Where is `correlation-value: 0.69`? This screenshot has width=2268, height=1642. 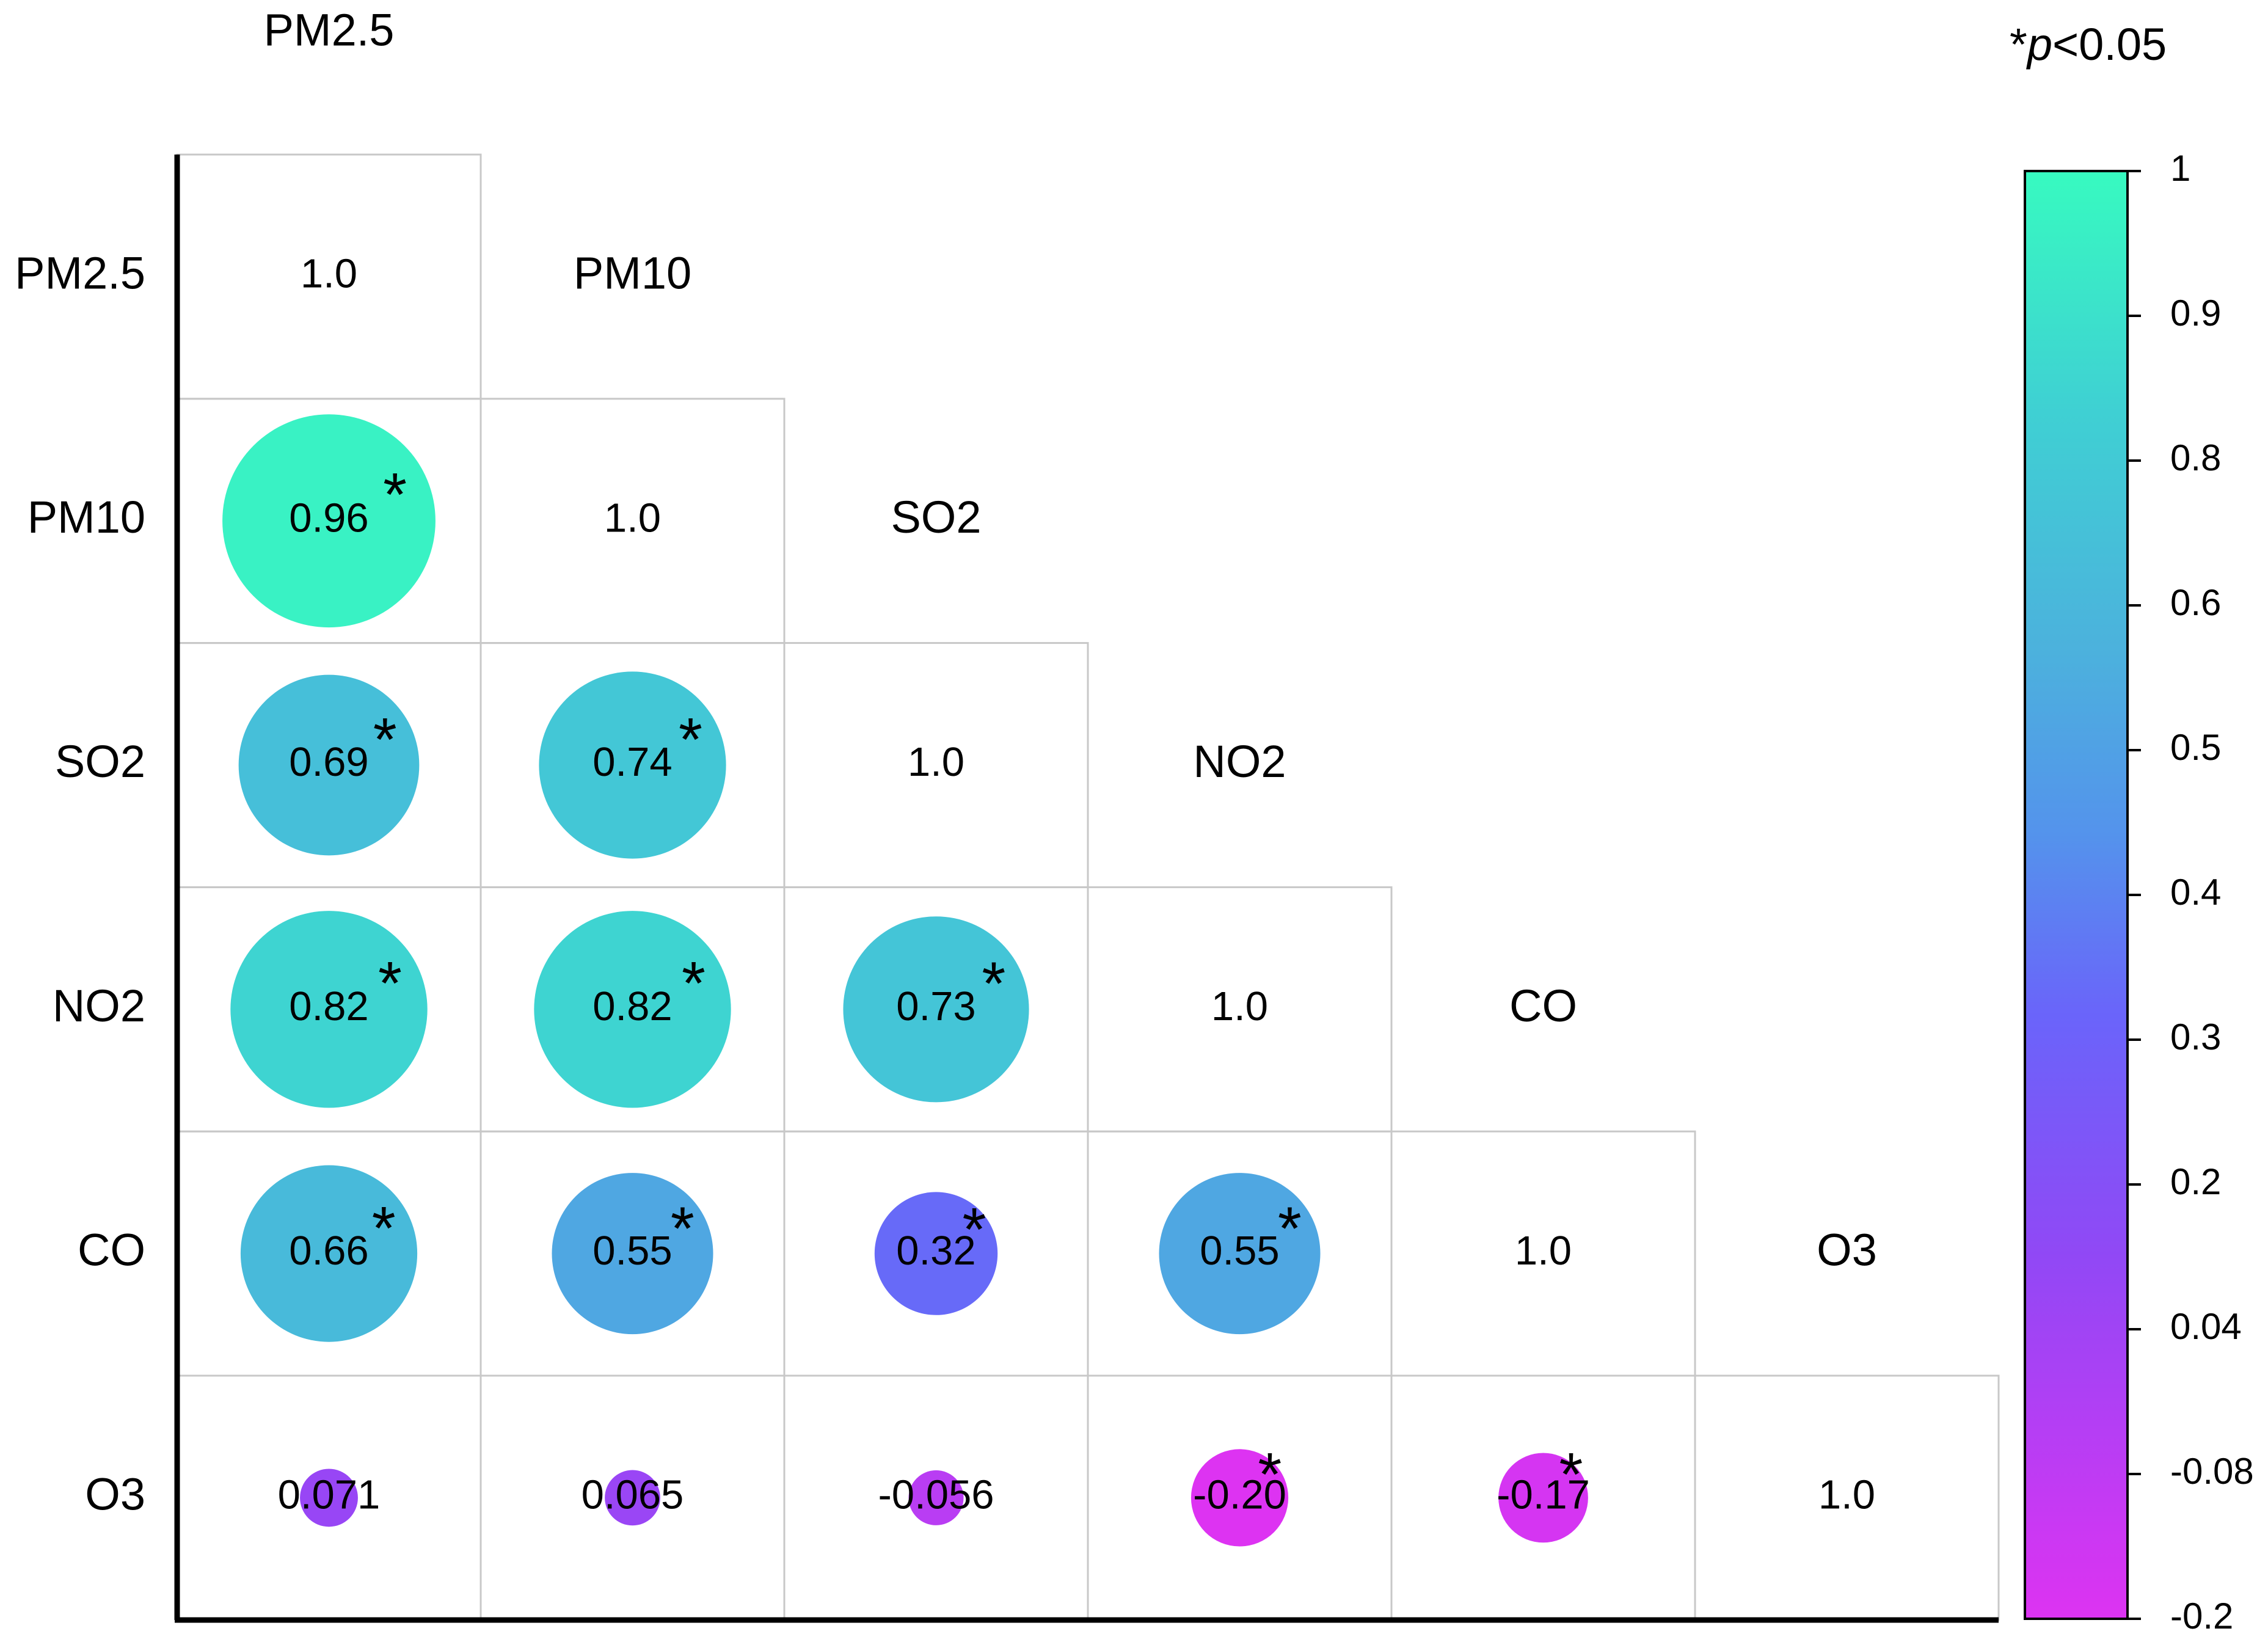 correlation-value: 0.69 is located at coordinates (328, 762).